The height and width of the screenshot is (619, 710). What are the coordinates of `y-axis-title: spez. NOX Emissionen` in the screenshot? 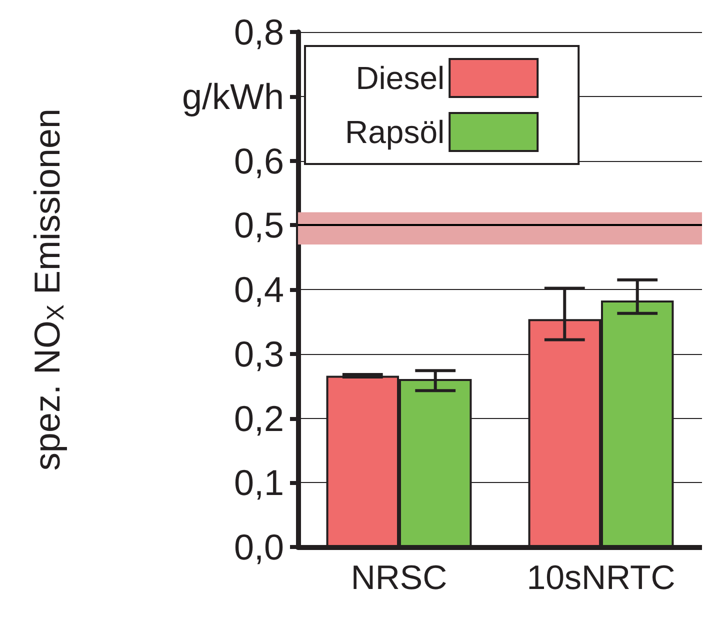 It's located at (48, 289).